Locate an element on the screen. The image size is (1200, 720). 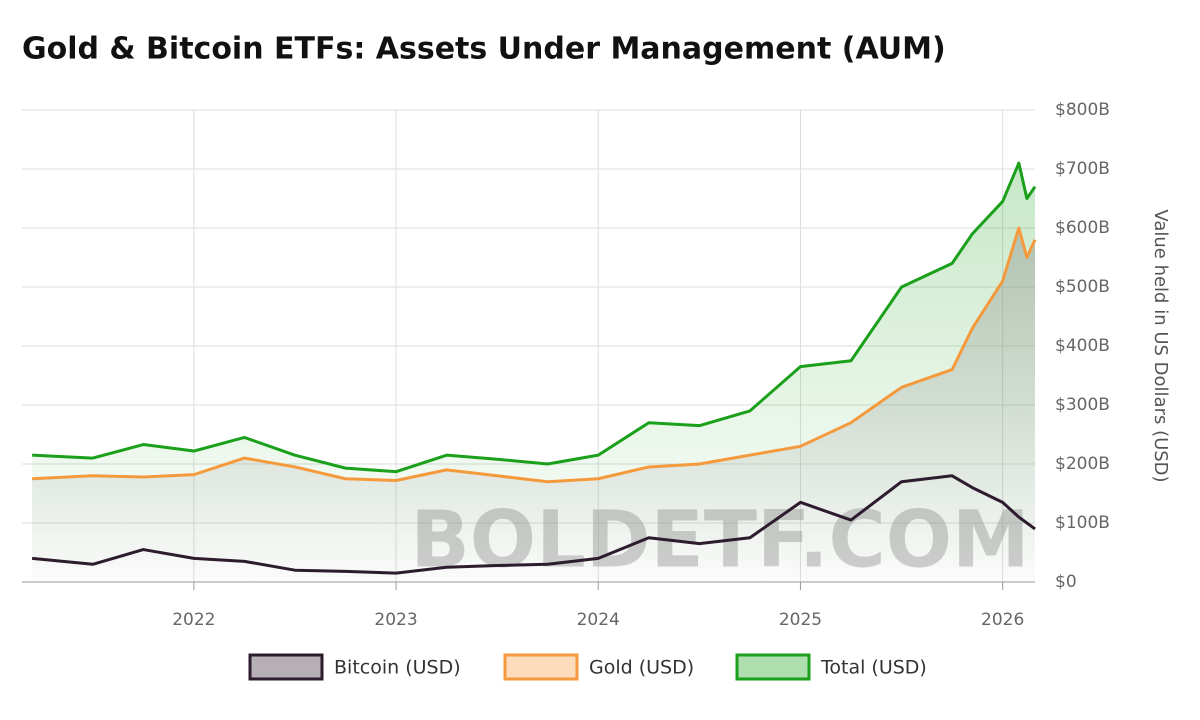
y-tick-label: $0 is located at coordinates (1066, 582).